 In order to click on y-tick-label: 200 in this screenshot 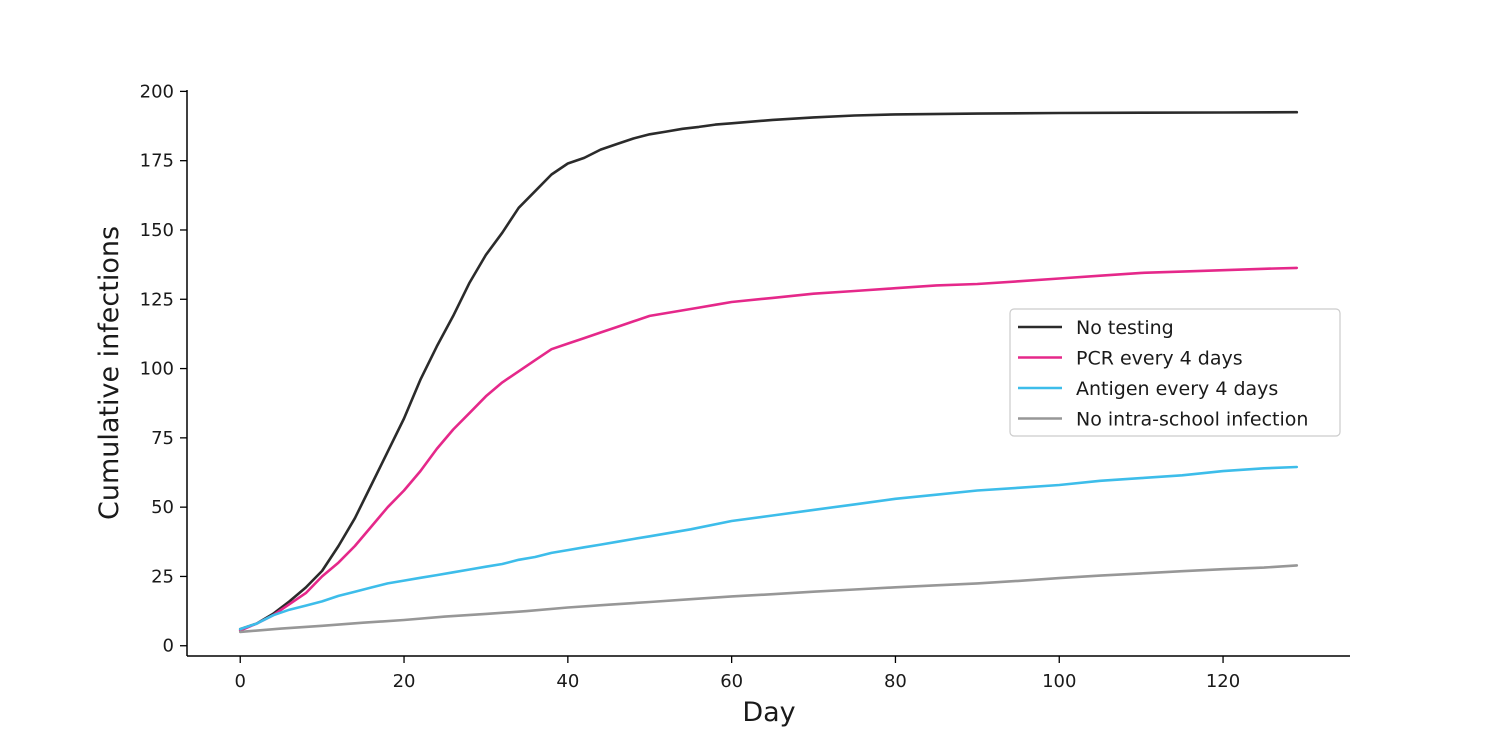, I will do `click(157, 91)`.